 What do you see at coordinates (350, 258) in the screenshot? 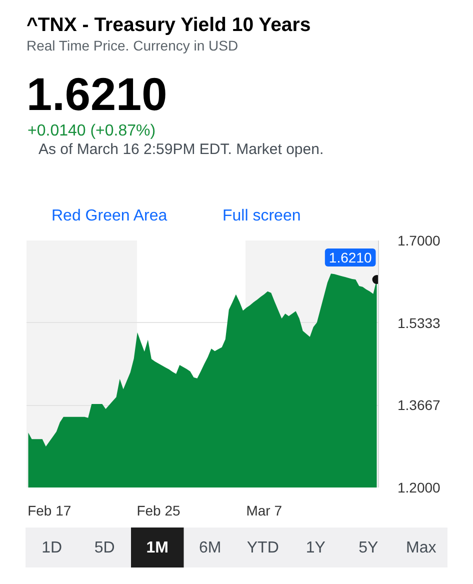
I see `annotation: 1.6210` at bounding box center [350, 258].